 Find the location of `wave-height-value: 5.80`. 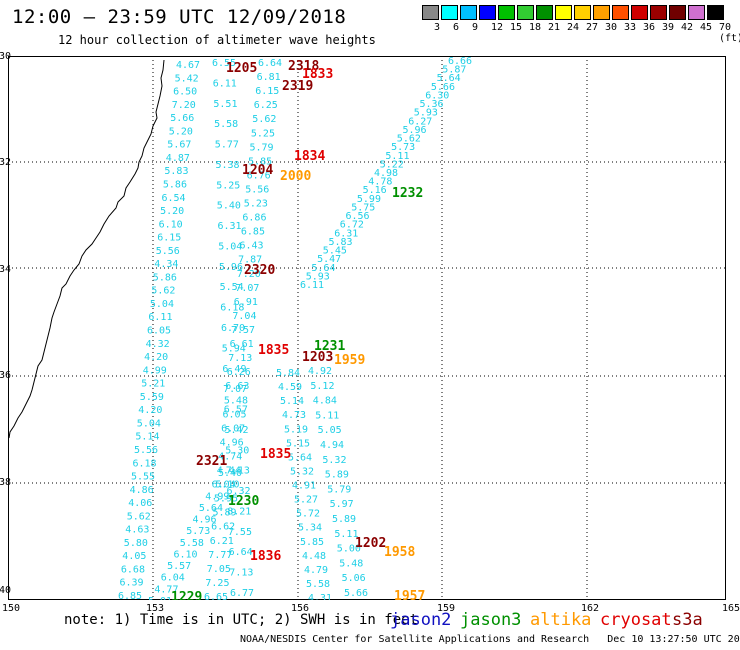

wave-height-value: 5.80 is located at coordinates (136, 543).